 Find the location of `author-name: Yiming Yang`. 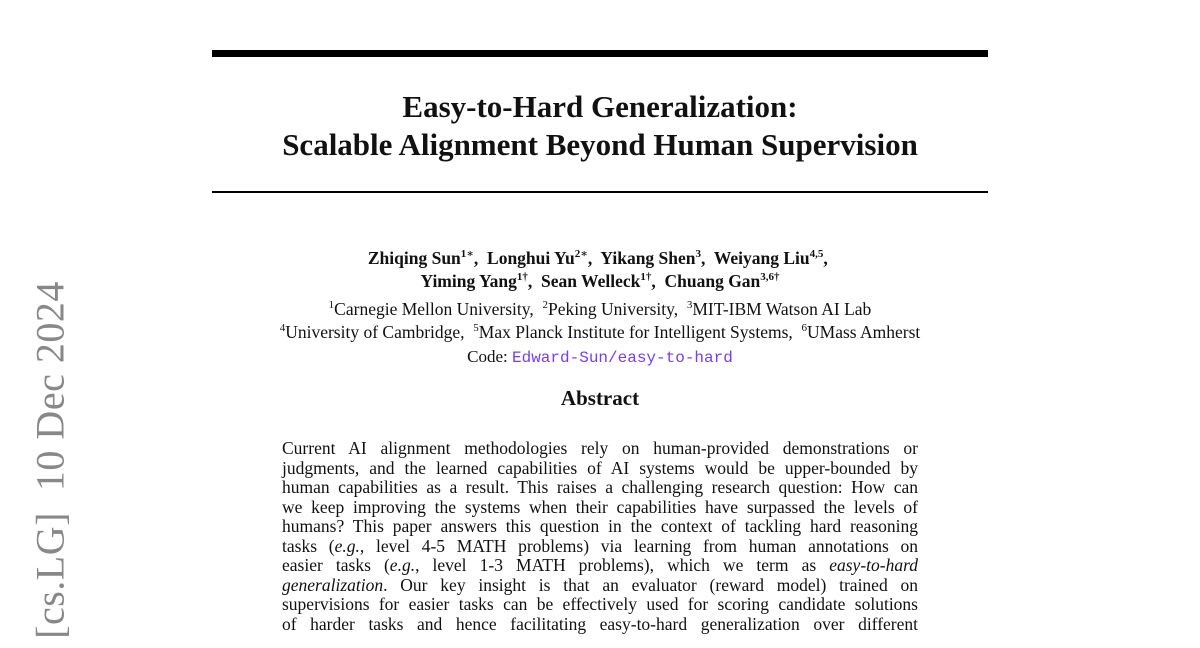

author-name: Yiming Yang is located at coordinates (468, 281).